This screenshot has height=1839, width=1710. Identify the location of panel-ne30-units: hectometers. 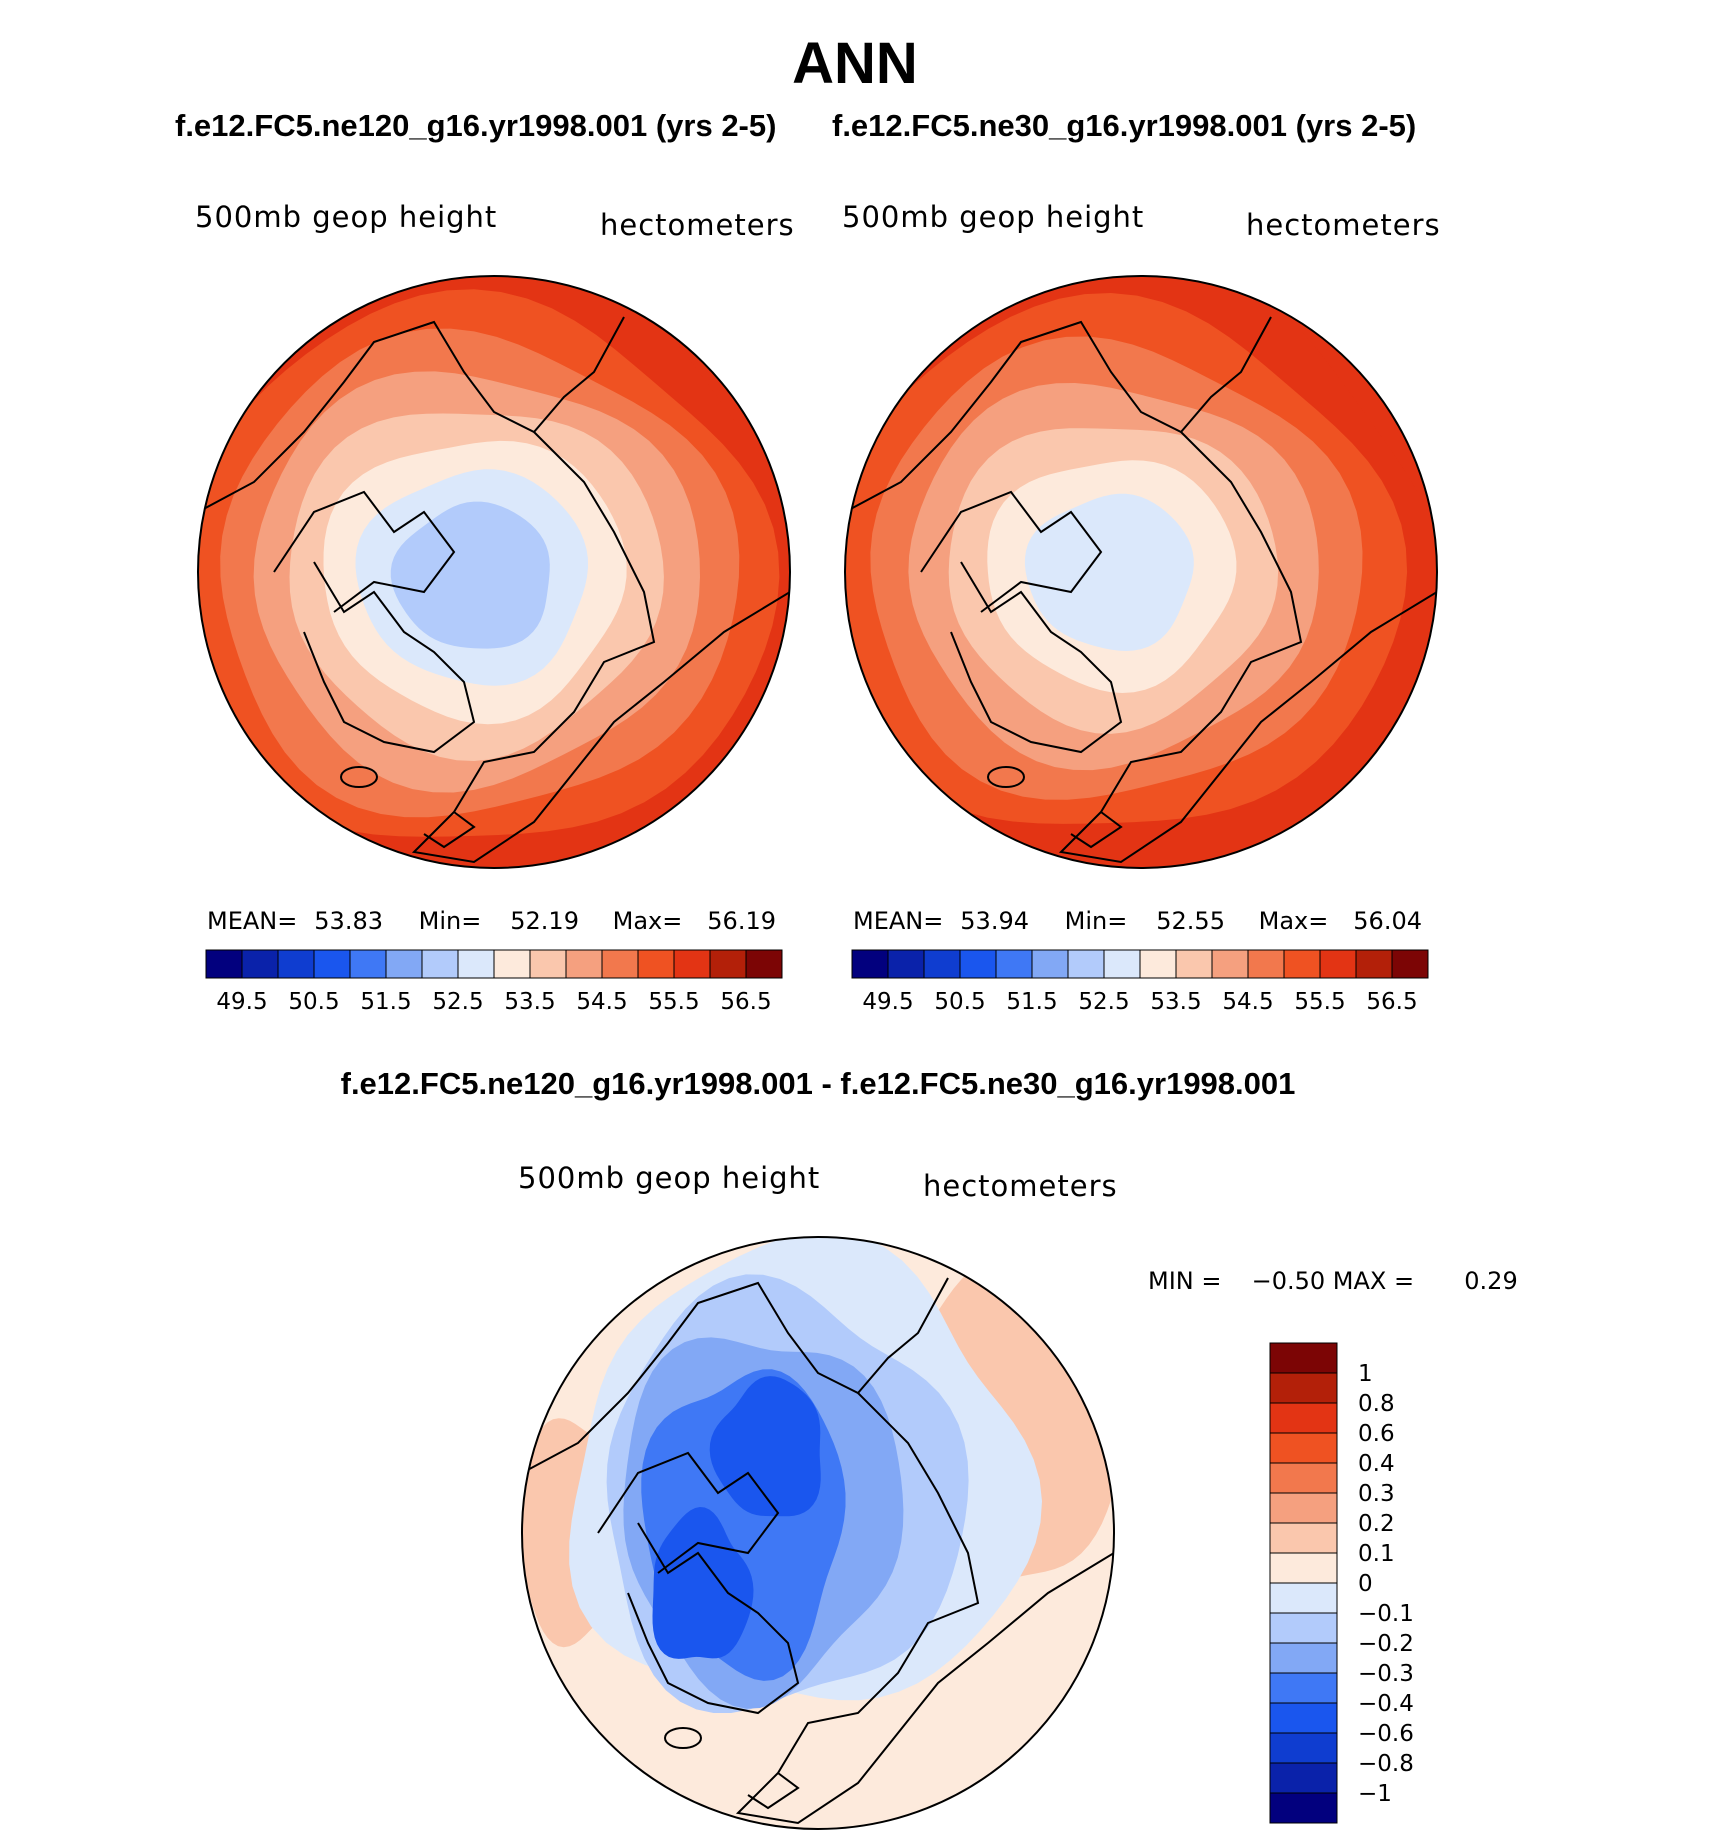
(1343, 225).